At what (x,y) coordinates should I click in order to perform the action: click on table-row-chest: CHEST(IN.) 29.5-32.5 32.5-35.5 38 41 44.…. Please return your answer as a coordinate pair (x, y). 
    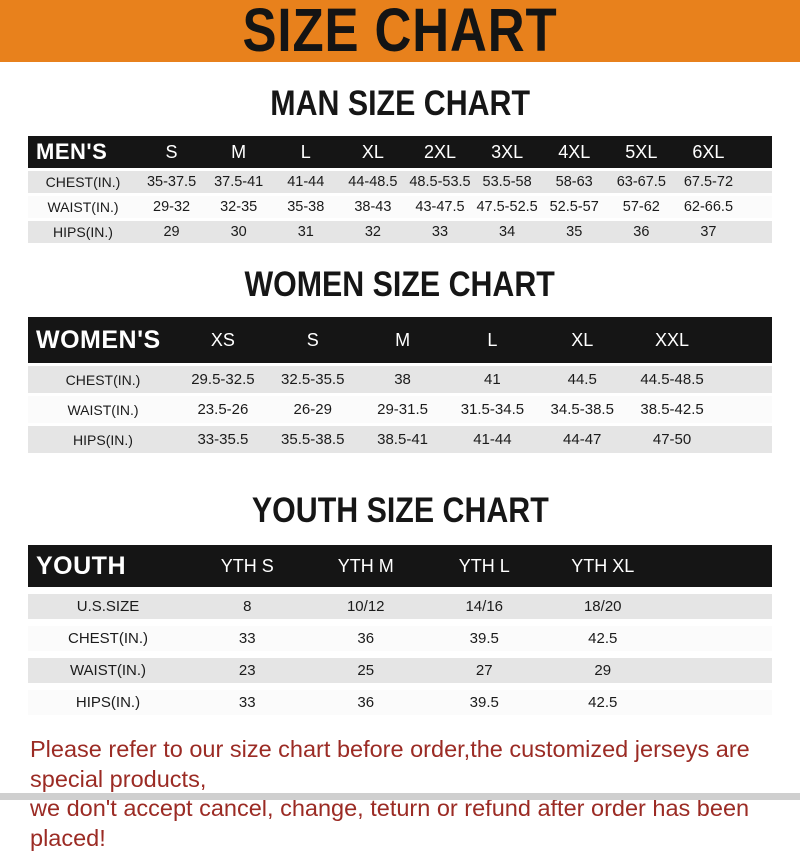
    Looking at the image, I should click on (400, 379).